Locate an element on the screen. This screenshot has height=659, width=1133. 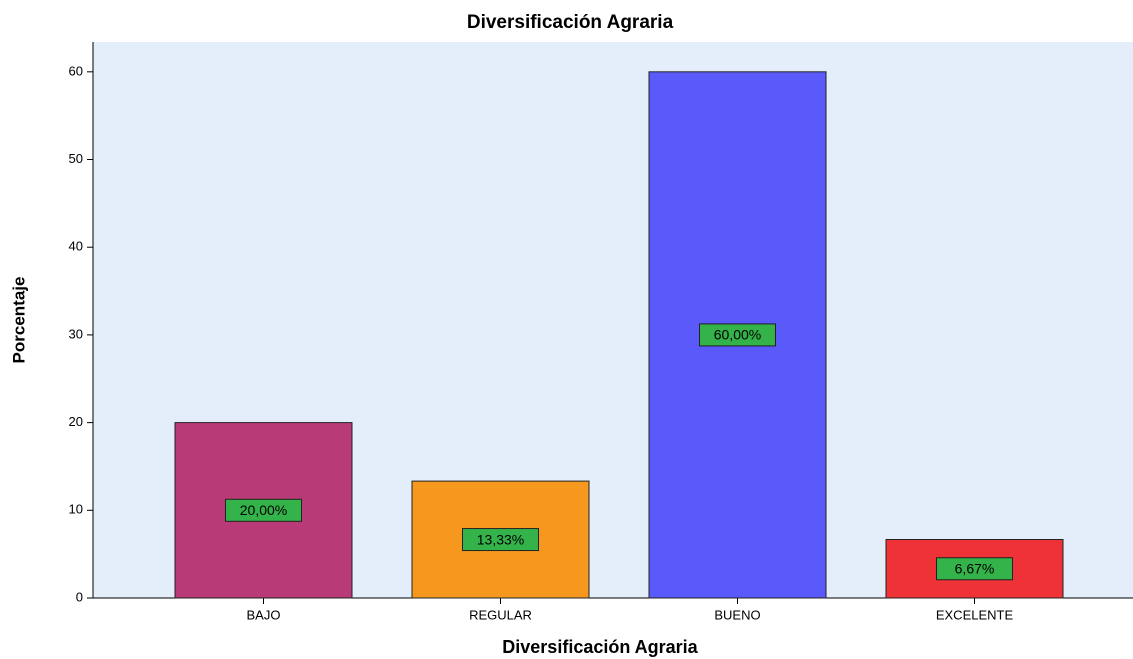
data-label: 13,33% is located at coordinates (500, 539).